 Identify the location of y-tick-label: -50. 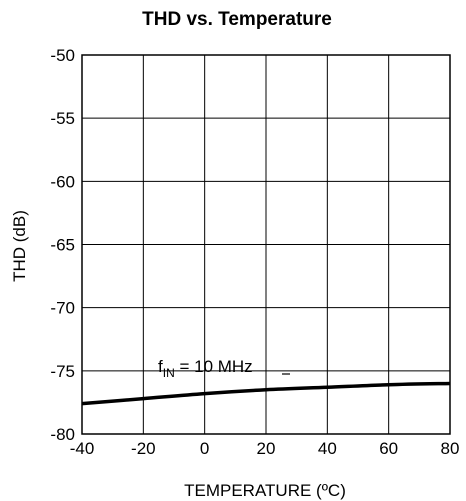
(62, 55).